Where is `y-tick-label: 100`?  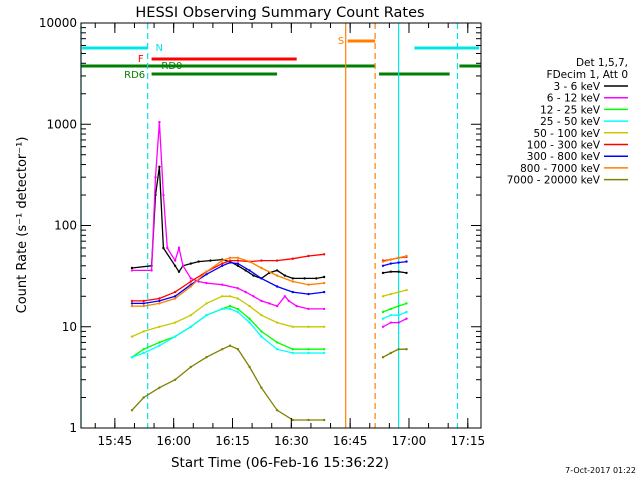 y-tick-label: 100 is located at coordinates (65, 226).